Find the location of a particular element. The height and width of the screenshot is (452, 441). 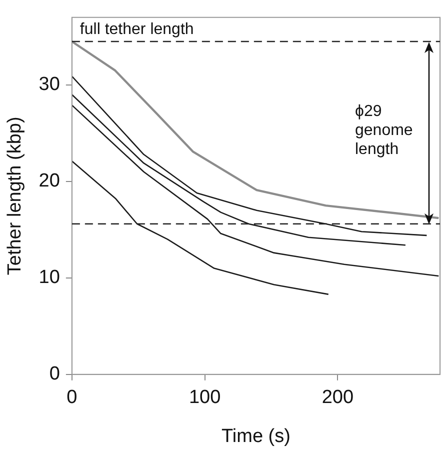

y-tick-label: 20 is located at coordinates (49, 181).